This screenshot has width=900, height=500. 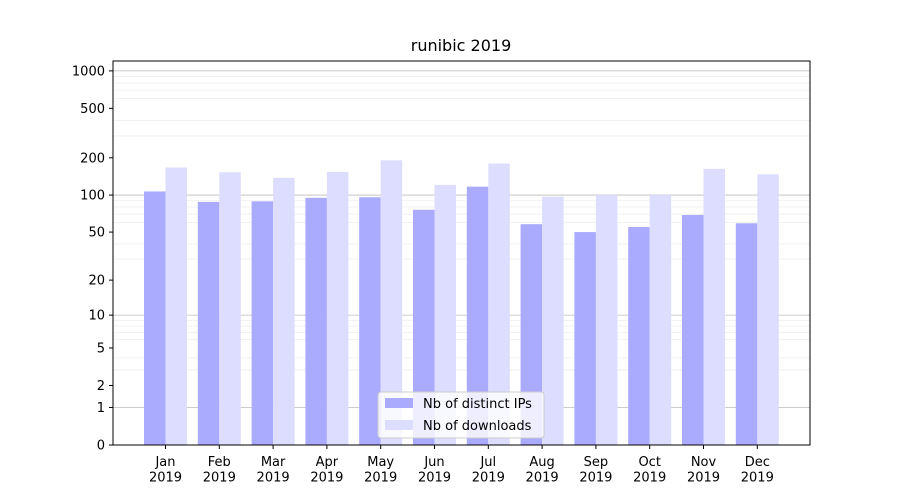 I want to click on x-tick-label: Oct 2019, so click(x=649, y=470).